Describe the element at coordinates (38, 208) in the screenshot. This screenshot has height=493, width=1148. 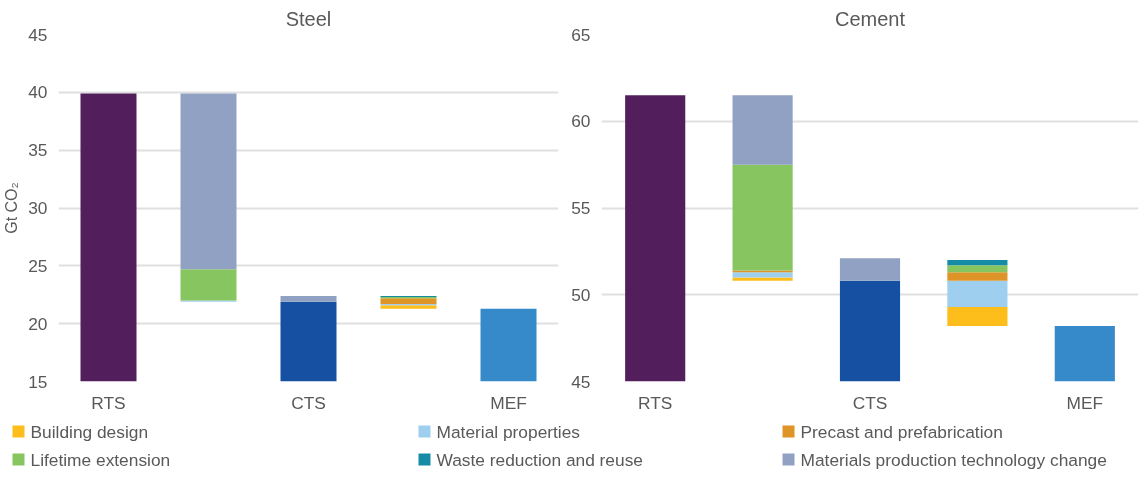
I see `y-tick-label: 30` at that location.